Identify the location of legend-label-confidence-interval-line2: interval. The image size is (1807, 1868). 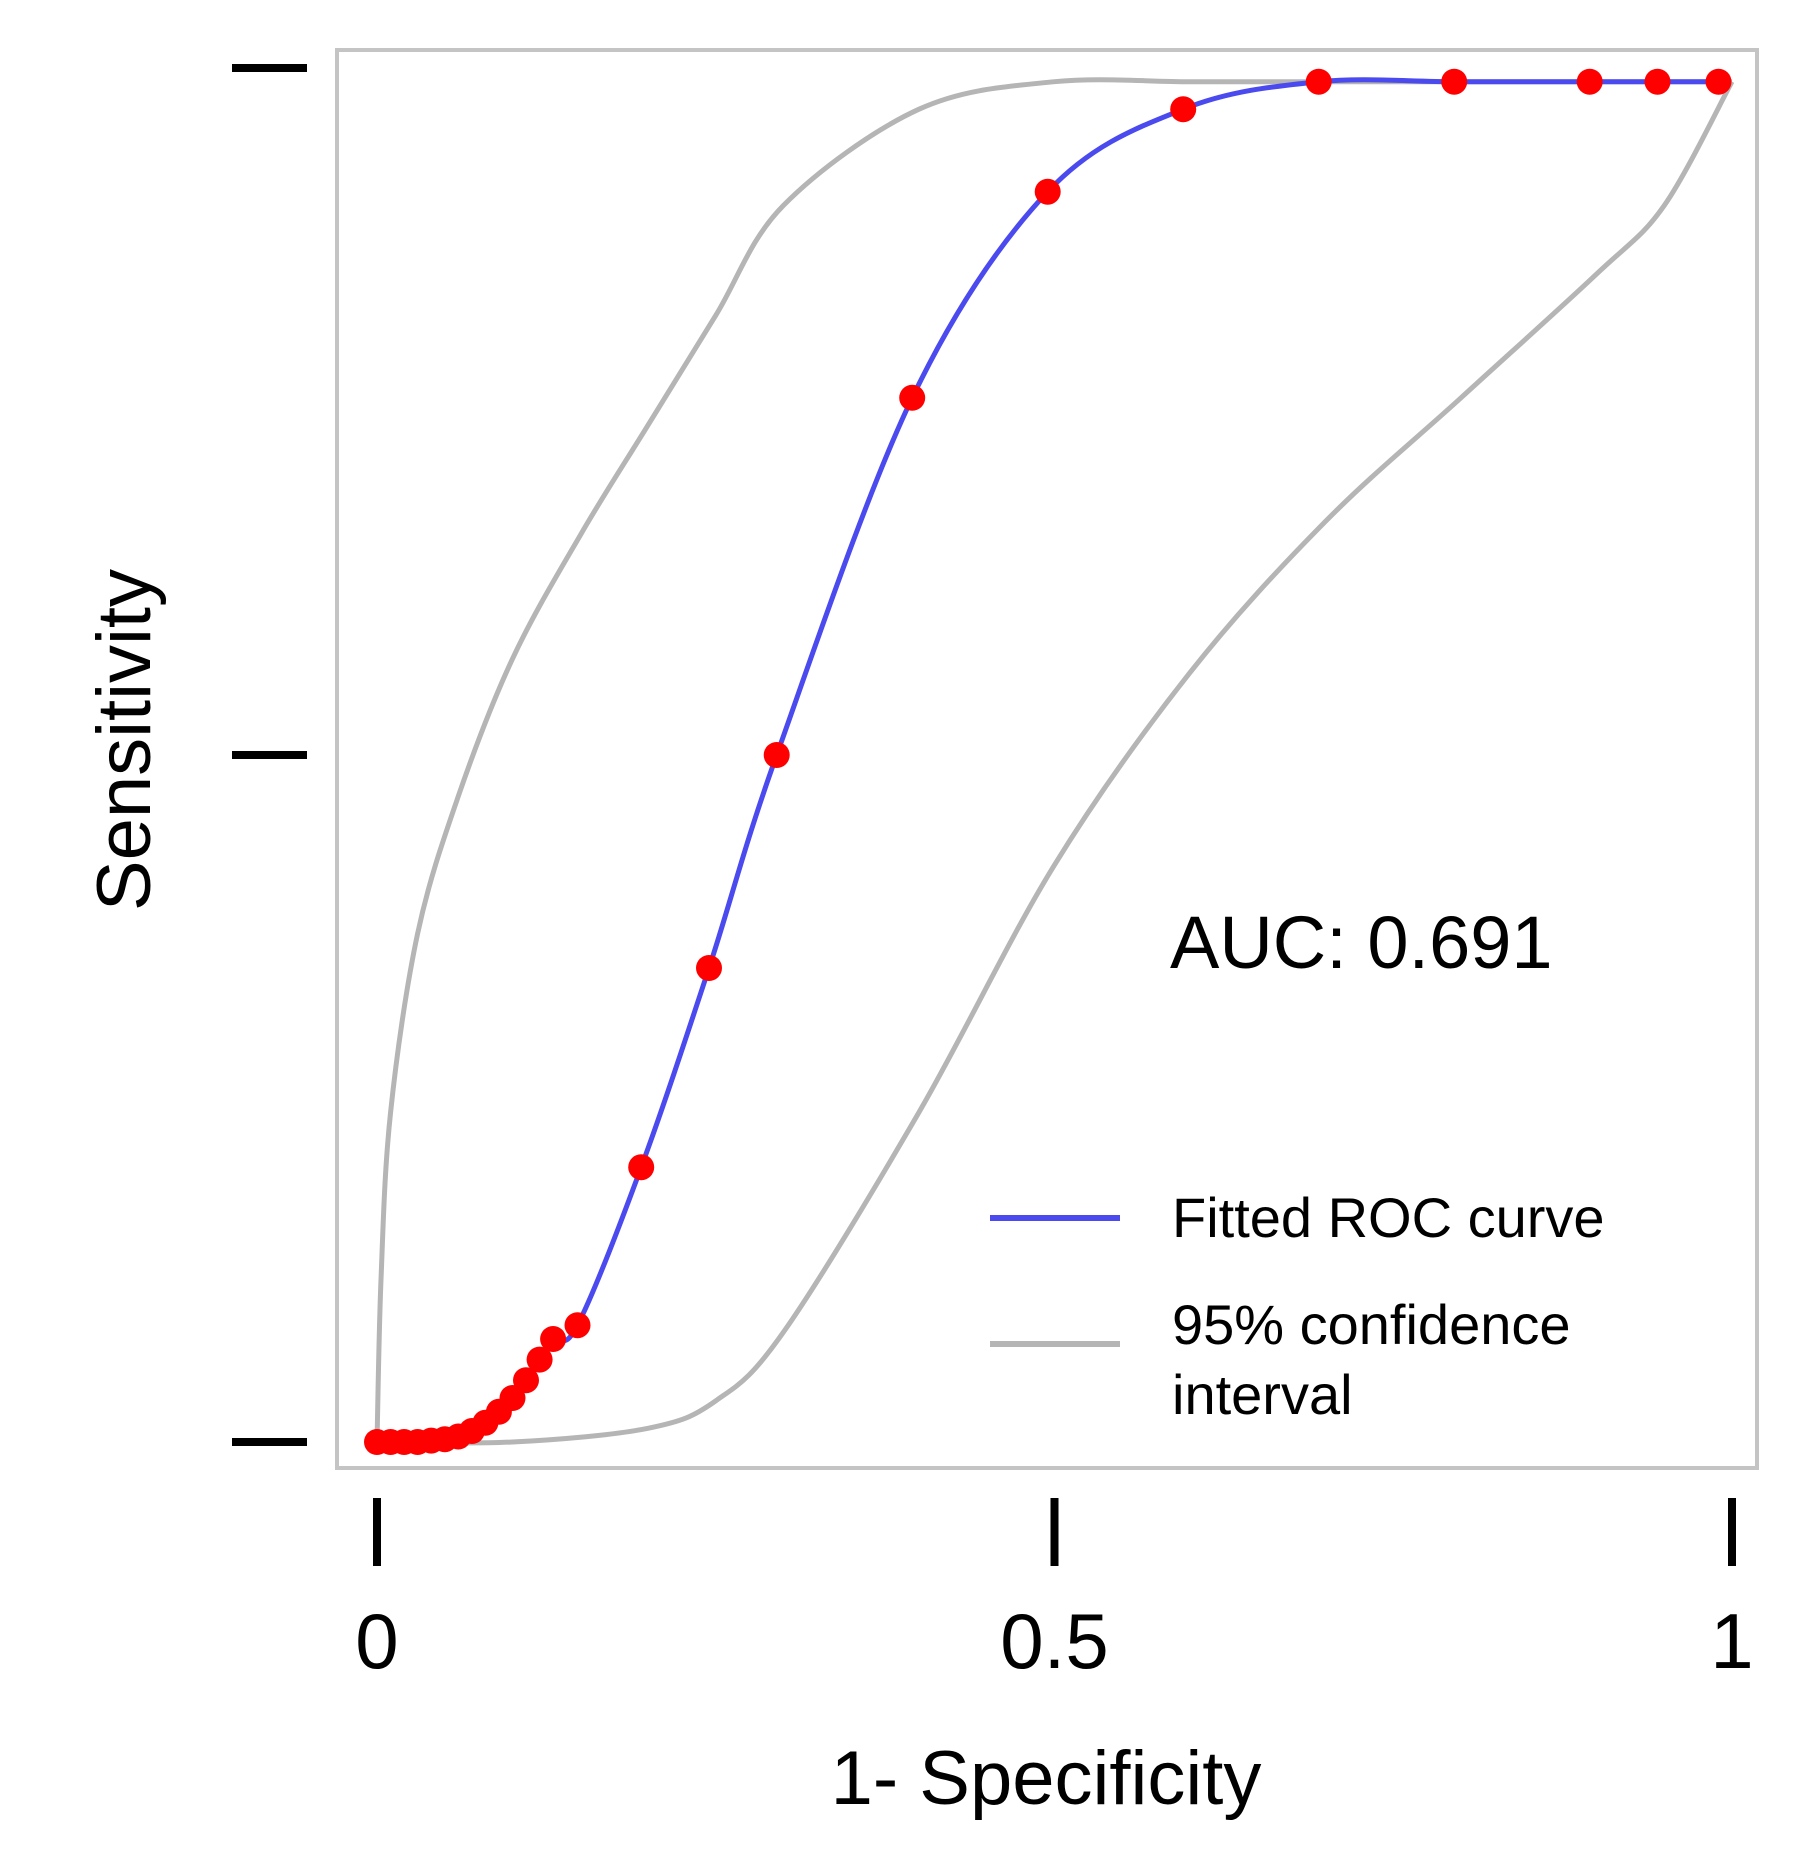
(1262, 1394).